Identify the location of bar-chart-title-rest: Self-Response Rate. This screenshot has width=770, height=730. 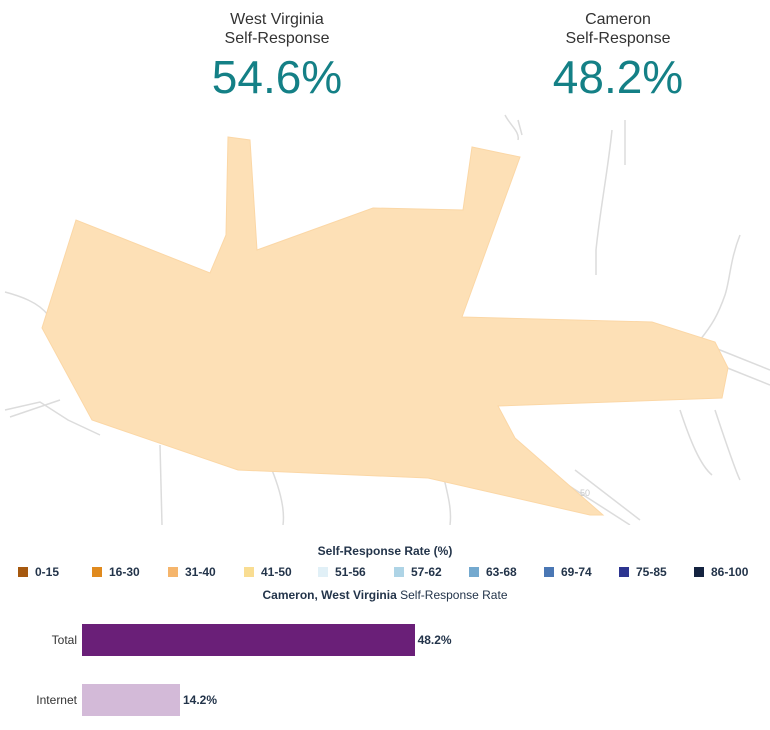
(452, 595).